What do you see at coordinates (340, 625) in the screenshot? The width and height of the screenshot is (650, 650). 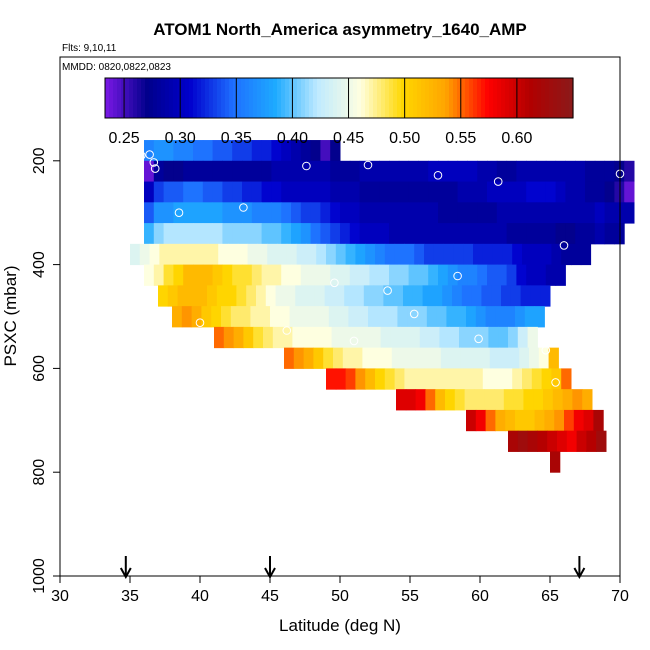 I see `x-axis-label: Latitude (deg N)` at bounding box center [340, 625].